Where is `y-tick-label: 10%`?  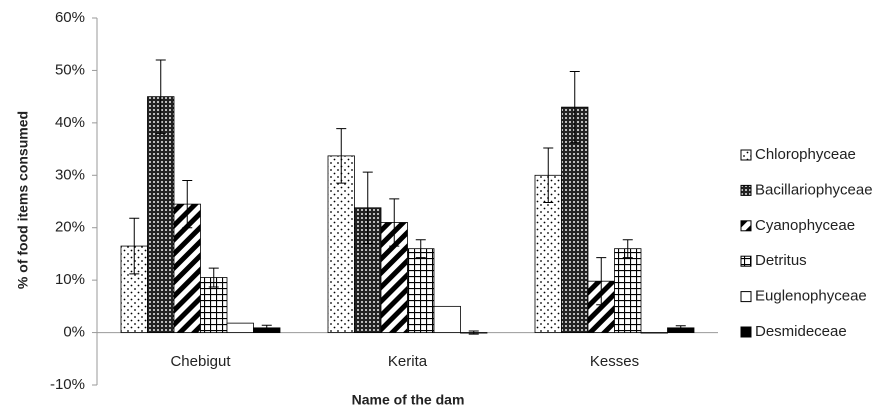 y-tick-label: 10% is located at coordinates (70, 279).